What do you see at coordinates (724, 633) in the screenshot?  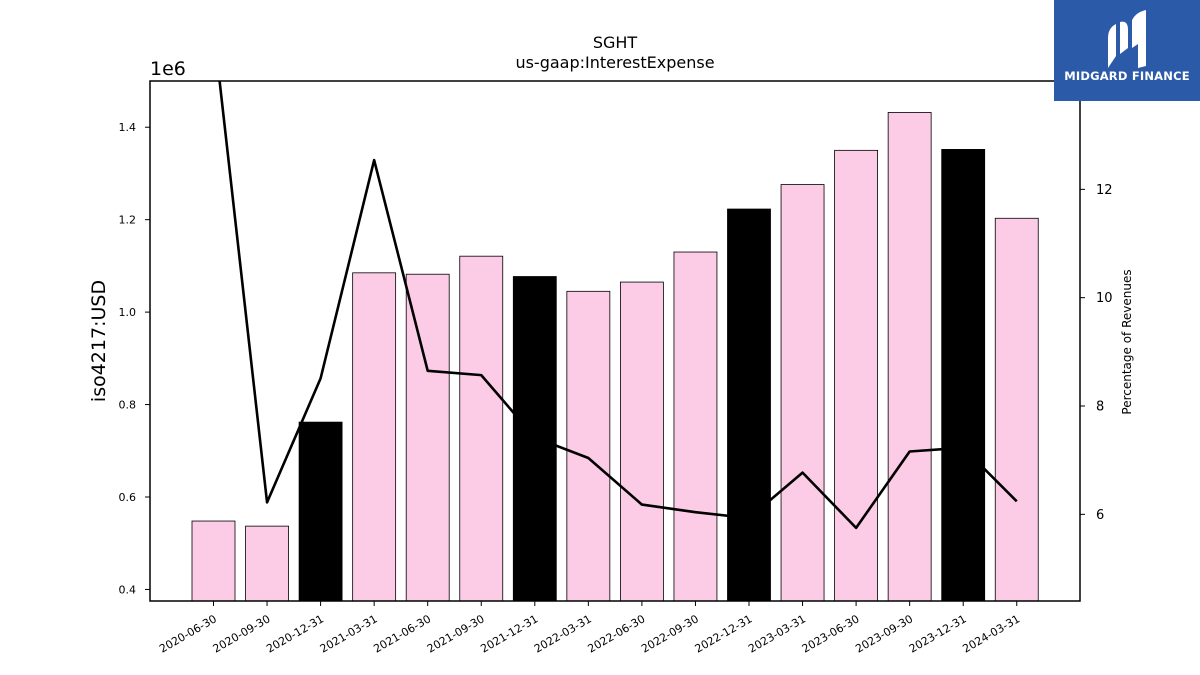 I see `x-tick-label: 2022-12-31` at bounding box center [724, 633].